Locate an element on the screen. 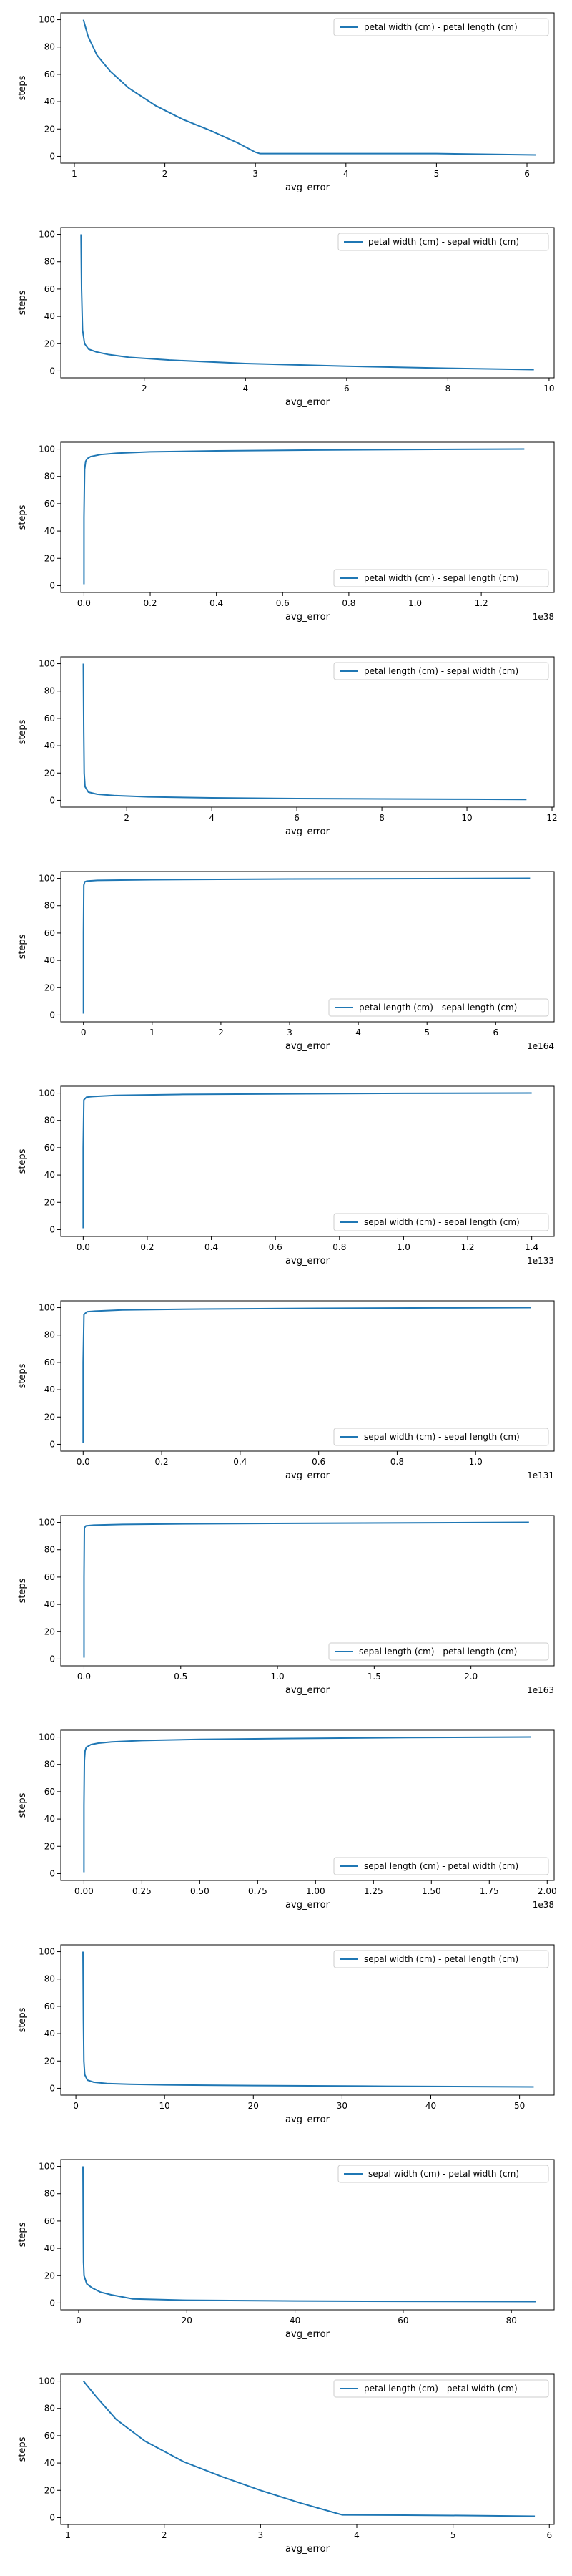  x-tick-label: 3 is located at coordinates (261, 2535).